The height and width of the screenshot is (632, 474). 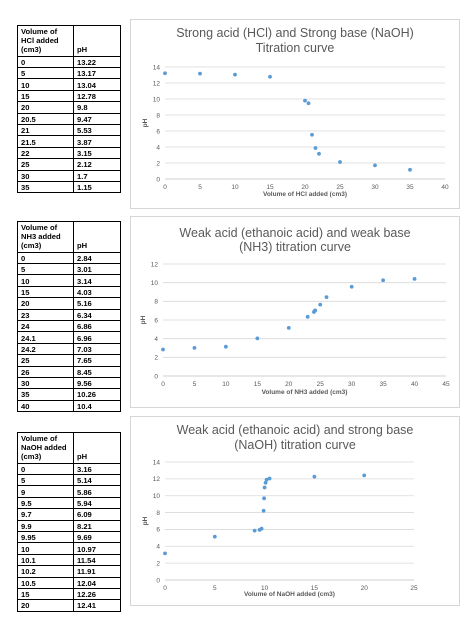 I want to click on table-row: 0 3.16, so click(x=69, y=469).